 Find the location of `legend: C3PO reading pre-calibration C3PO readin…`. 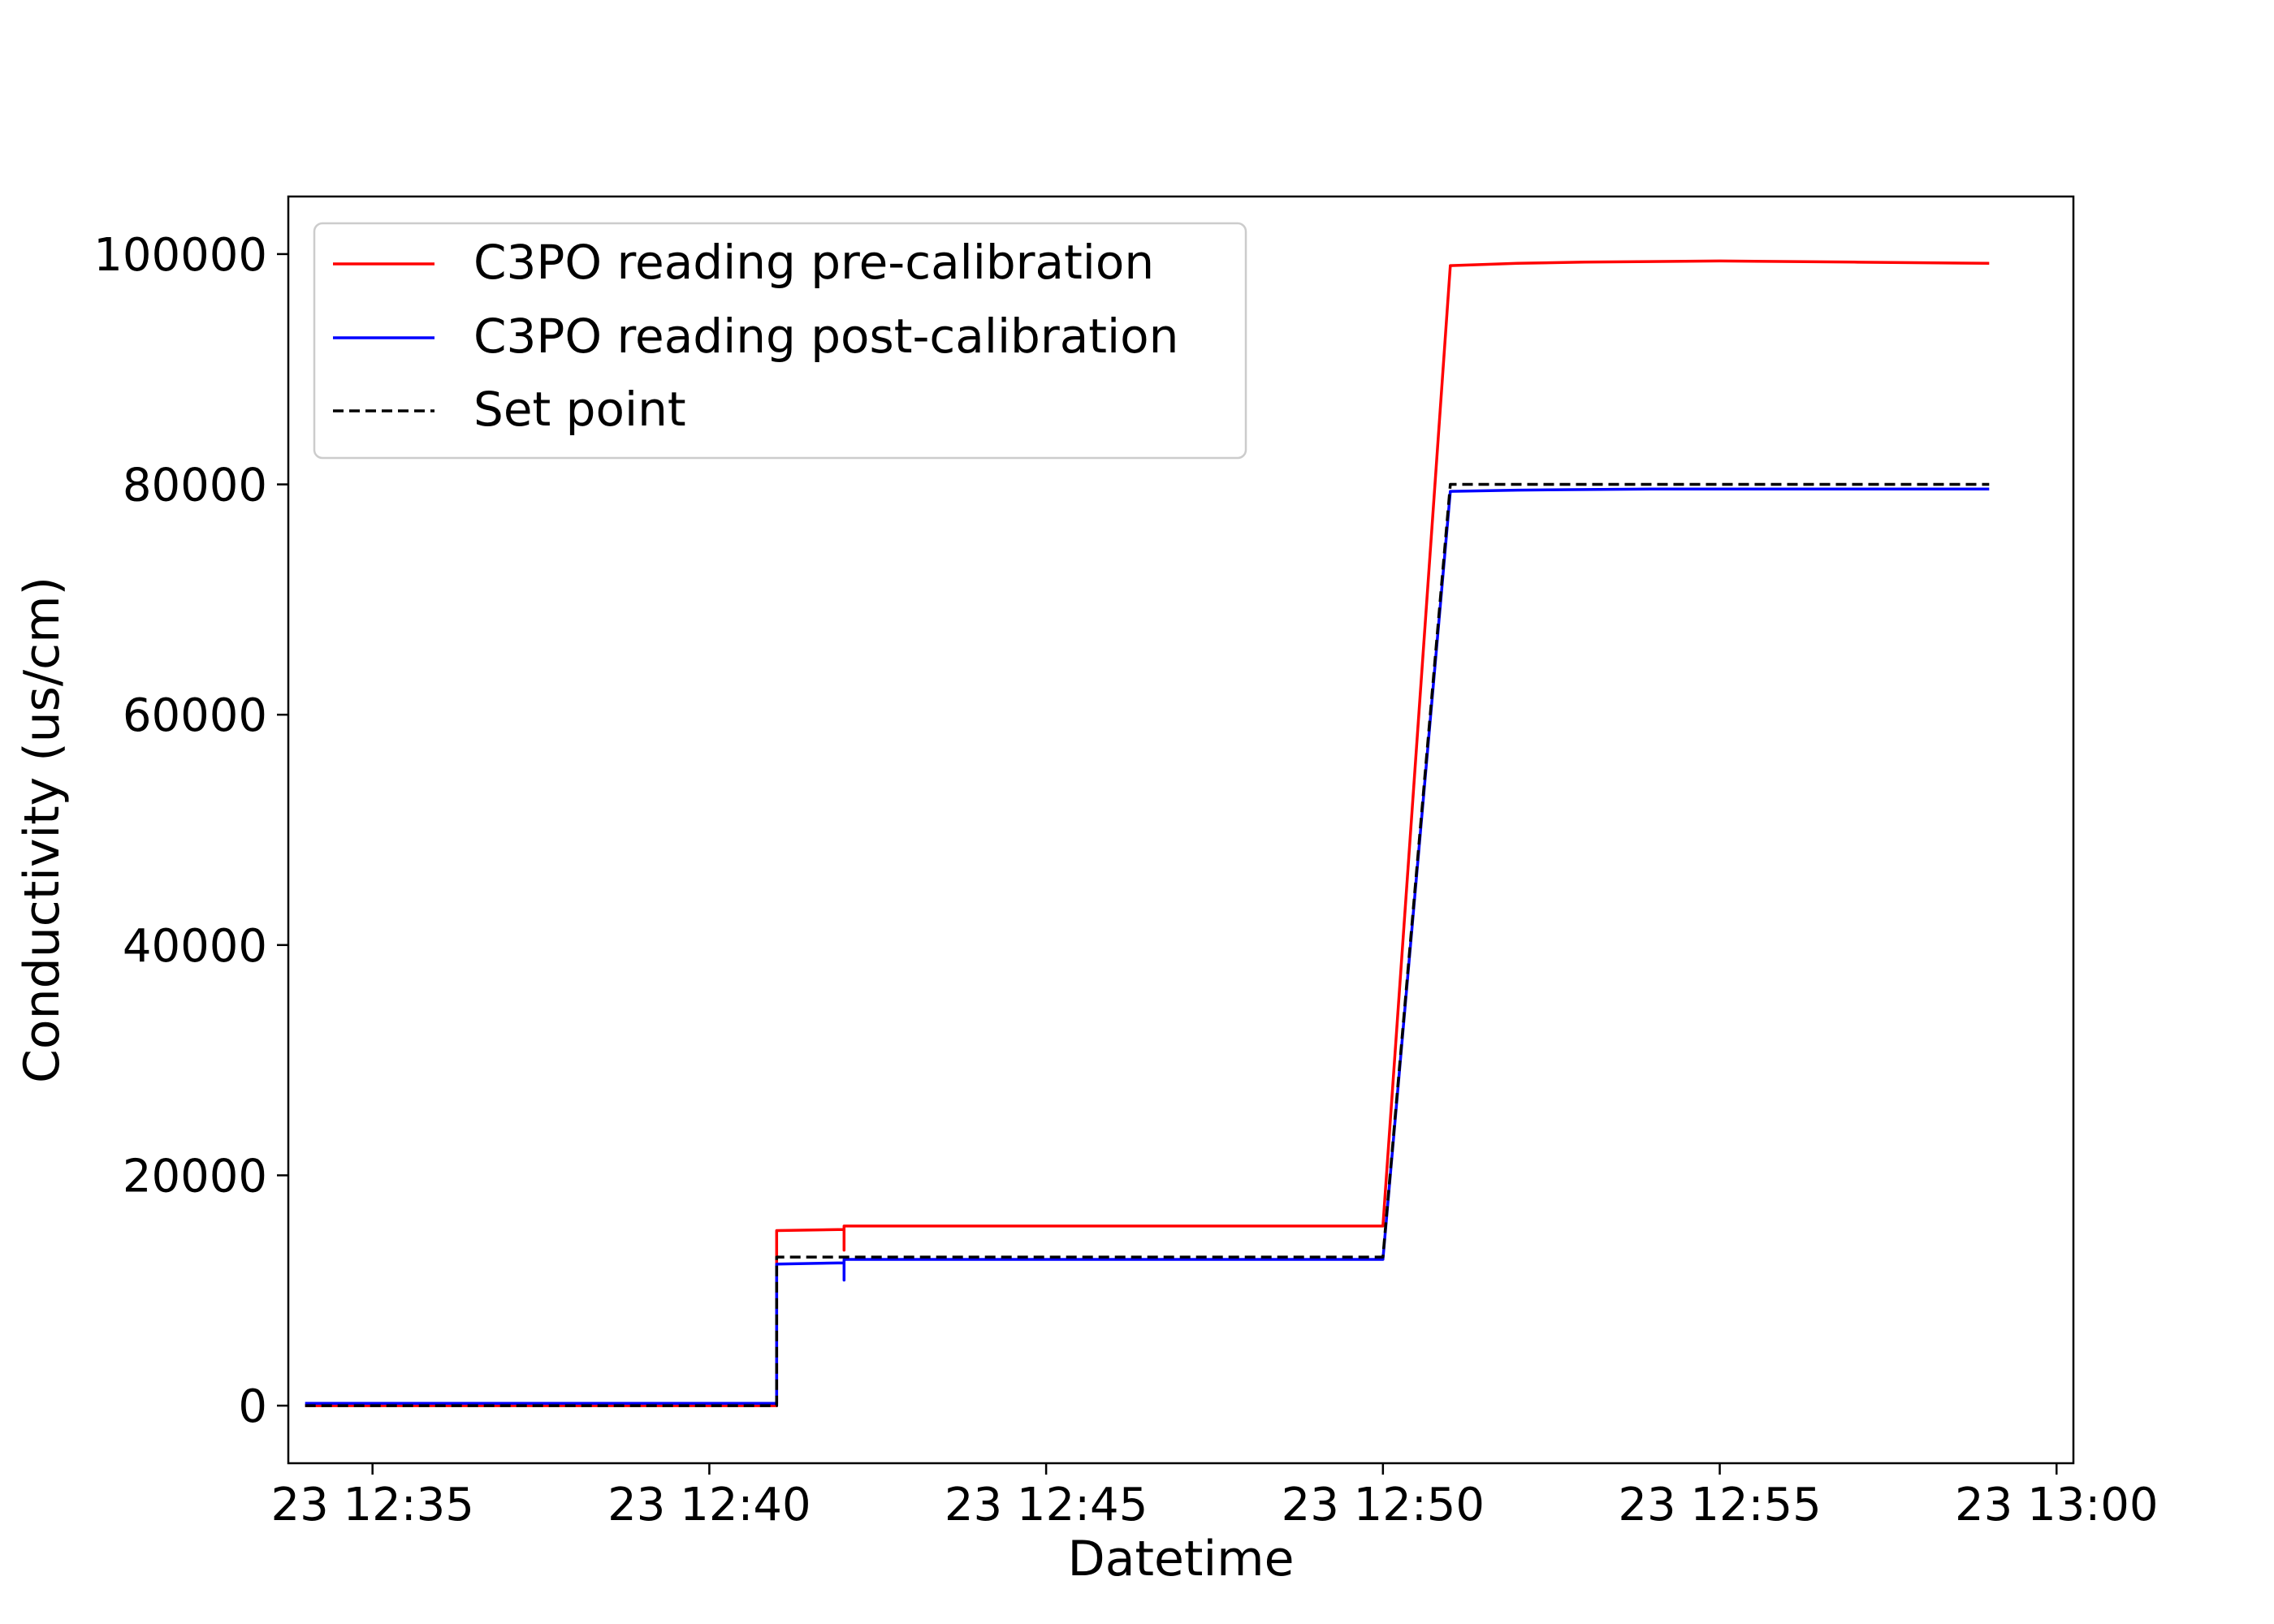

legend: C3PO reading pre-calibration C3PO readin… is located at coordinates (780, 341).